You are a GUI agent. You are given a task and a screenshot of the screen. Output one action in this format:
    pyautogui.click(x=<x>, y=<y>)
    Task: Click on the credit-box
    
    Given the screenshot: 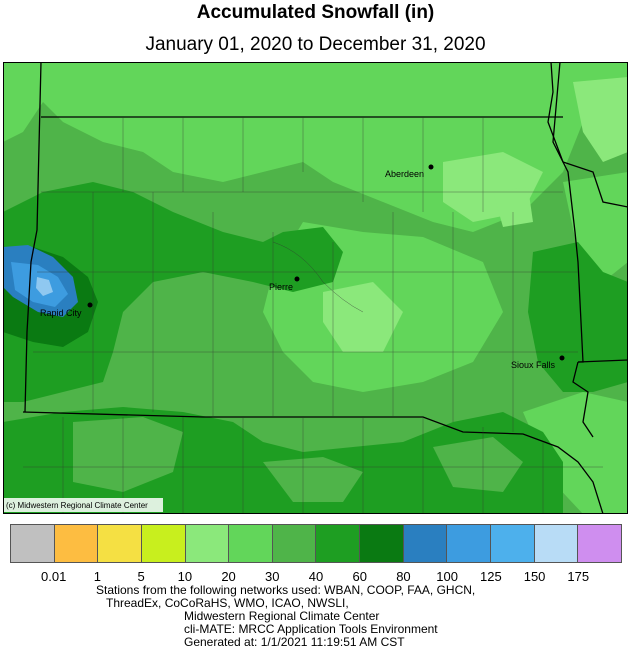 What is the action you would take?
    pyautogui.click(x=83, y=505)
    